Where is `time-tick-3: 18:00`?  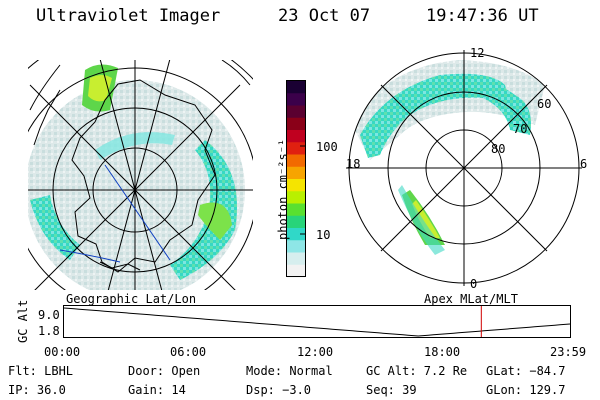 time-tick-3: 18:00 is located at coordinates (442, 352).